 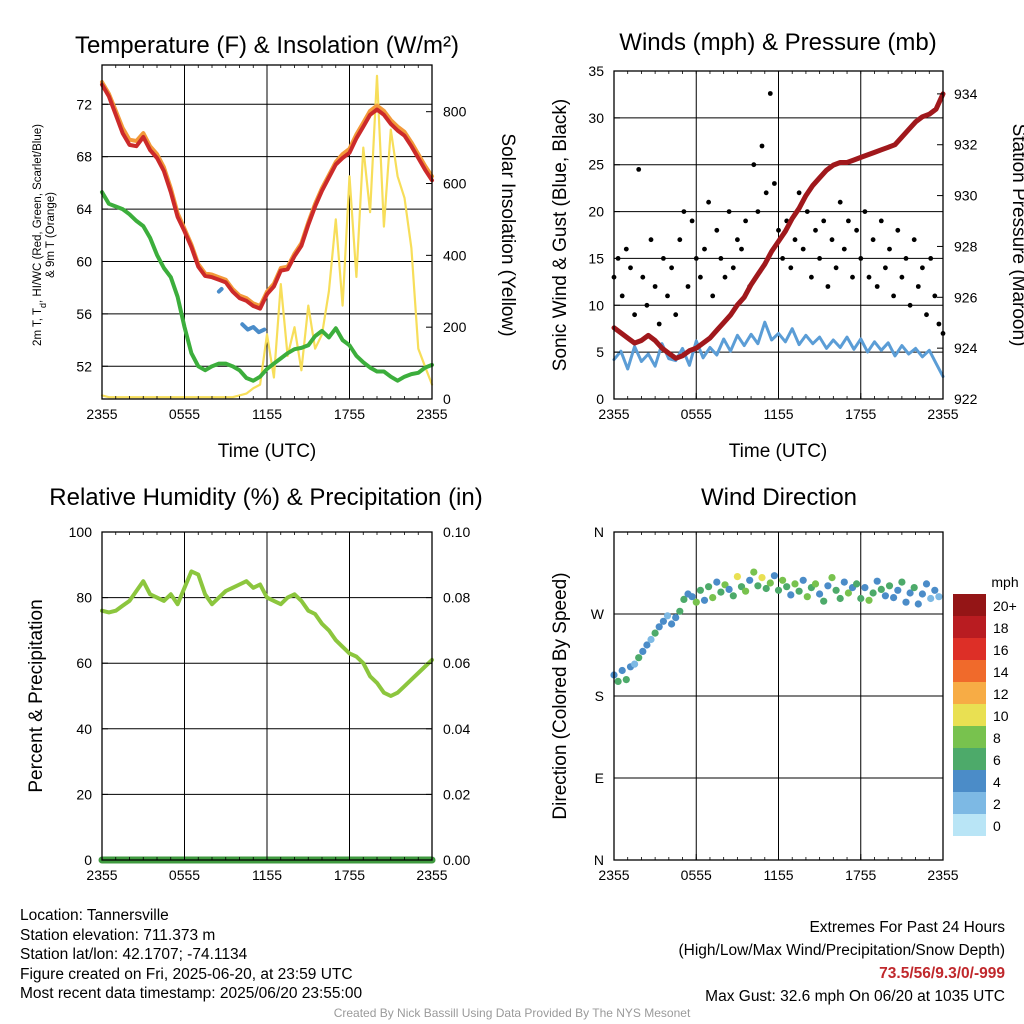 What do you see at coordinates (1005, 606) in the screenshot?
I see `legend-label: 20+` at bounding box center [1005, 606].